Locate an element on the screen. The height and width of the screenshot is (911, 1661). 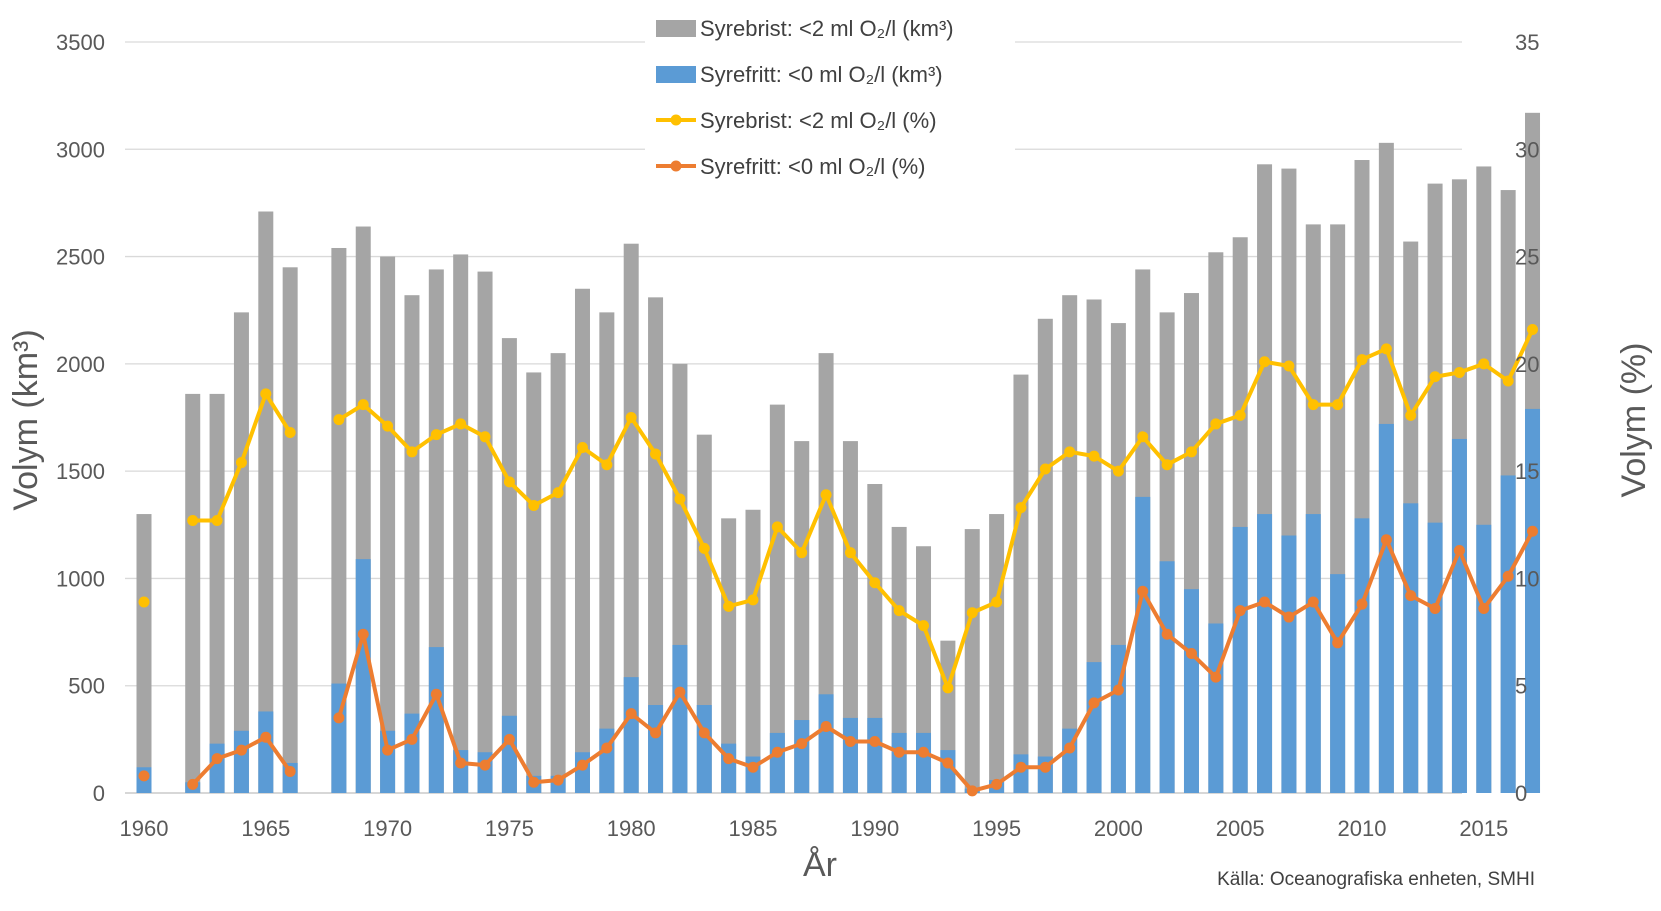
x-tick-label: 1985 is located at coordinates (753, 828).